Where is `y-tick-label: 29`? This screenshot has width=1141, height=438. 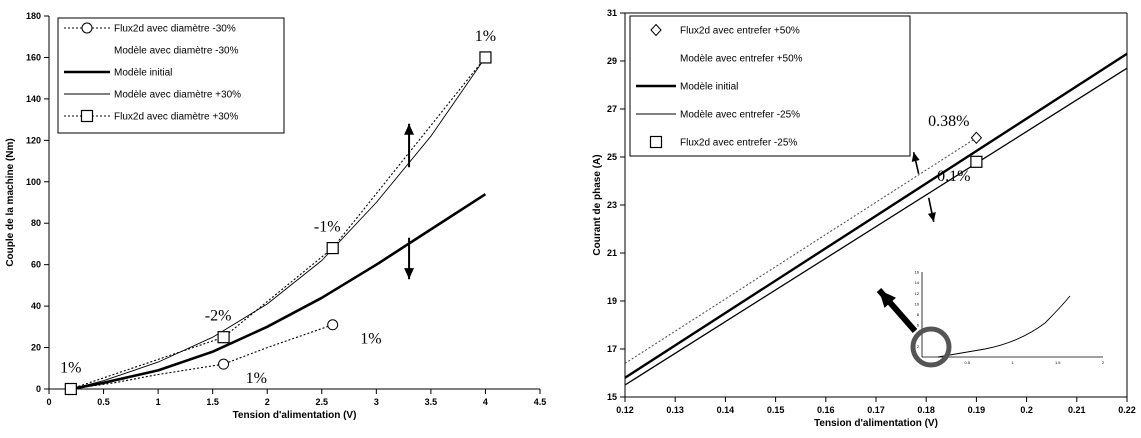
y-tick-label: 29 is located at coordinates (612, 61).